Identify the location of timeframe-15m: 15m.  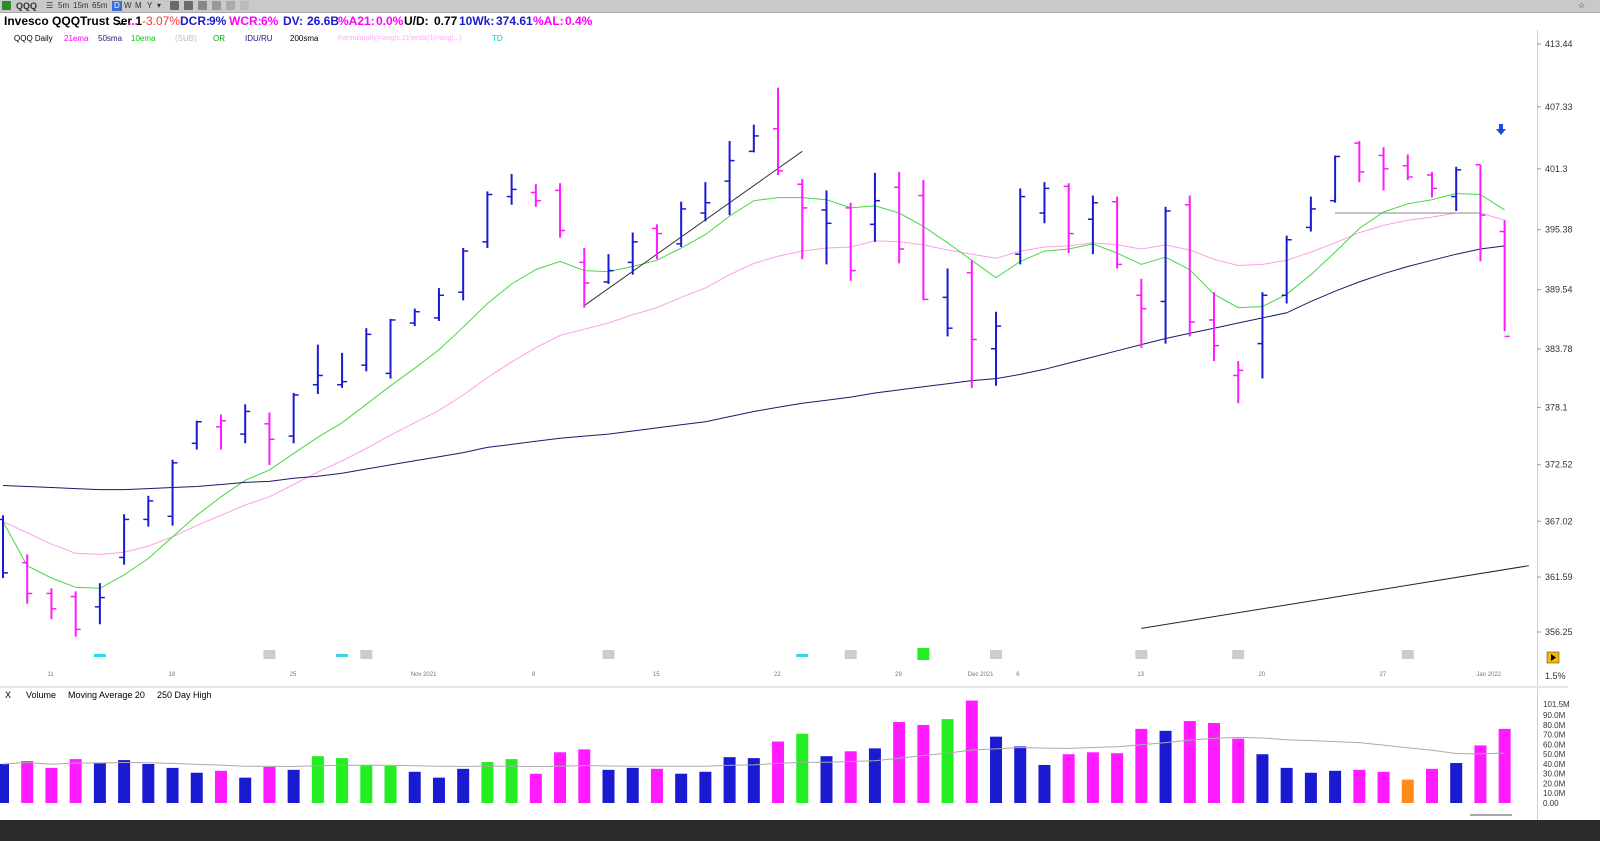
(81, 5).